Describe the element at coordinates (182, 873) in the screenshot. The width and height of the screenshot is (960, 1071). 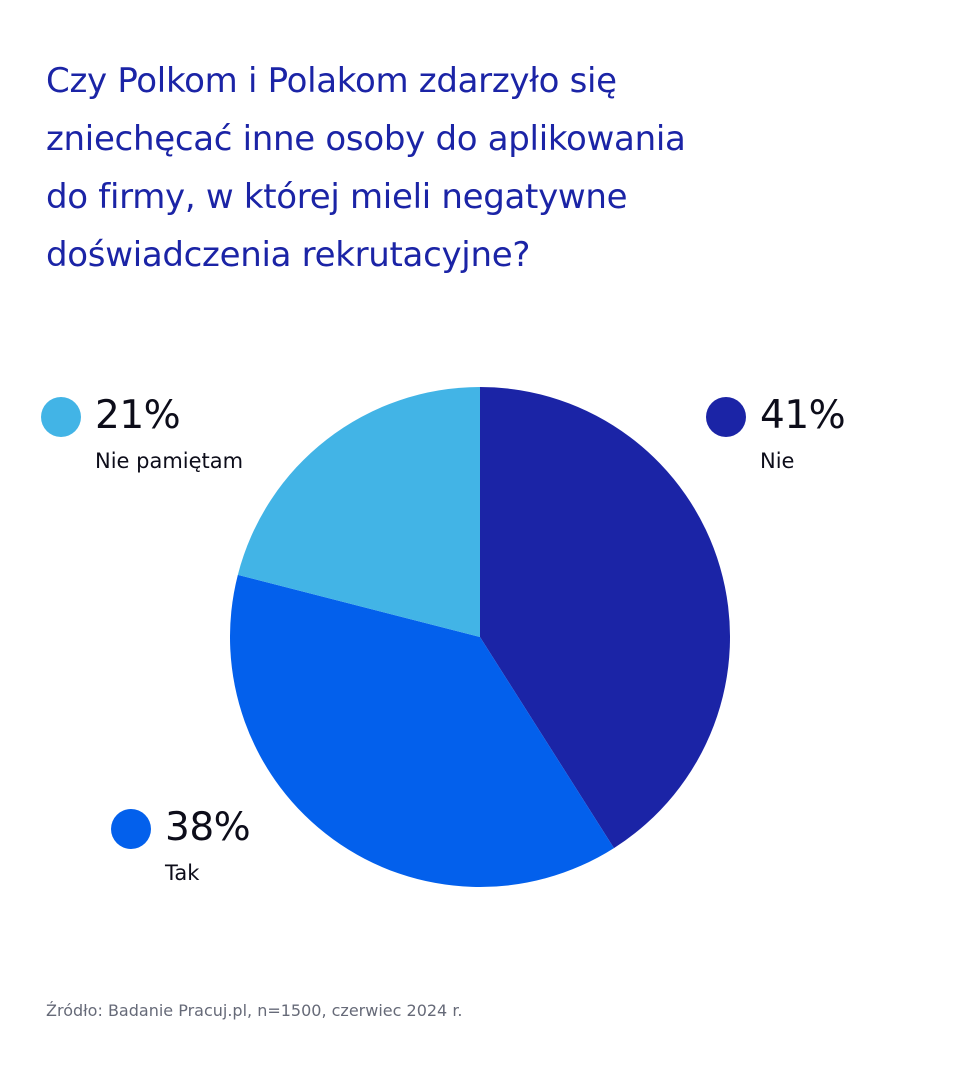
I see `legend-label-tak: Tak` at that location.